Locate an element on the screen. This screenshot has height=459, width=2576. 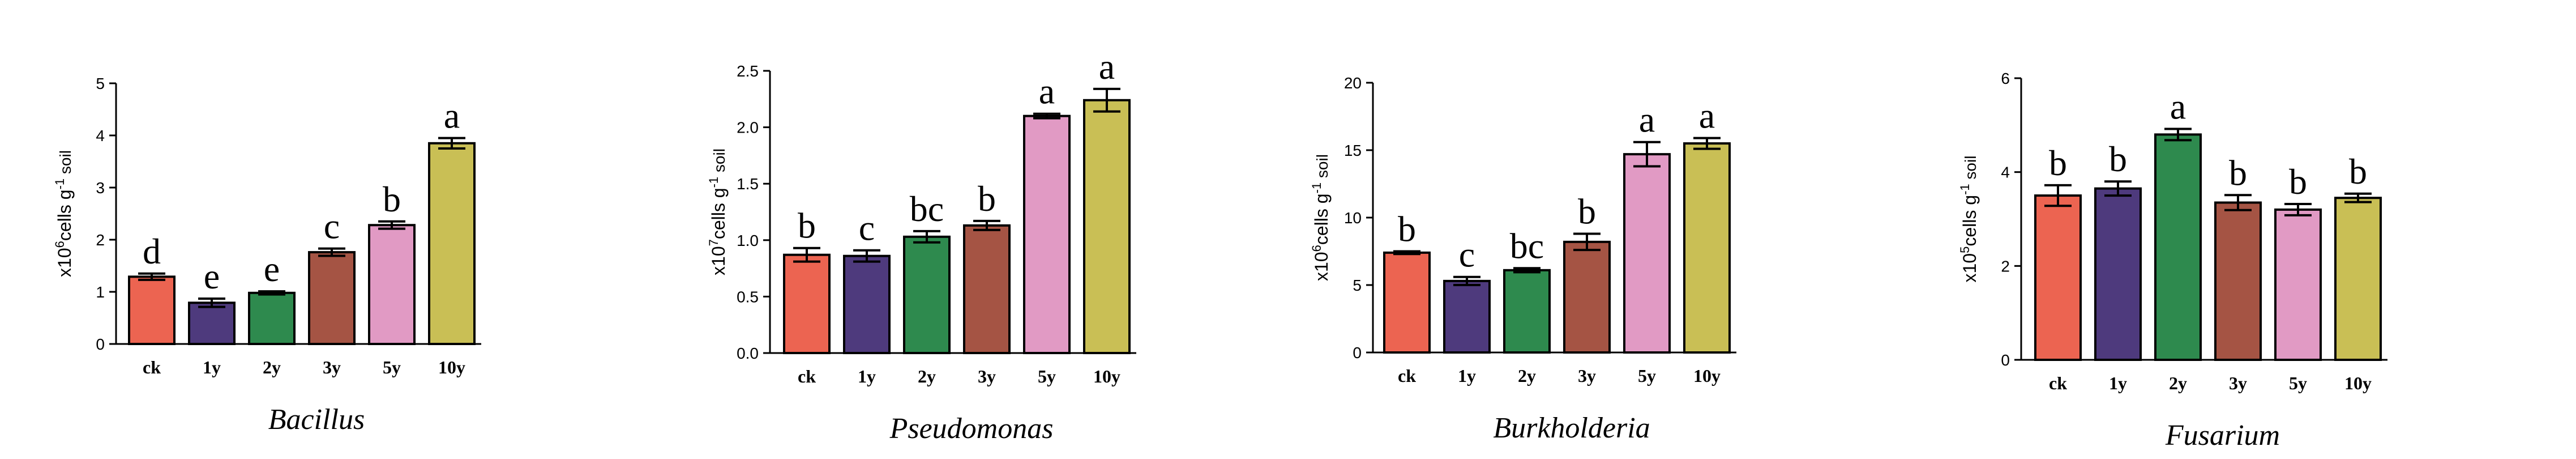
y-tick-label: 1.5 is located at coordinates (748, 184).